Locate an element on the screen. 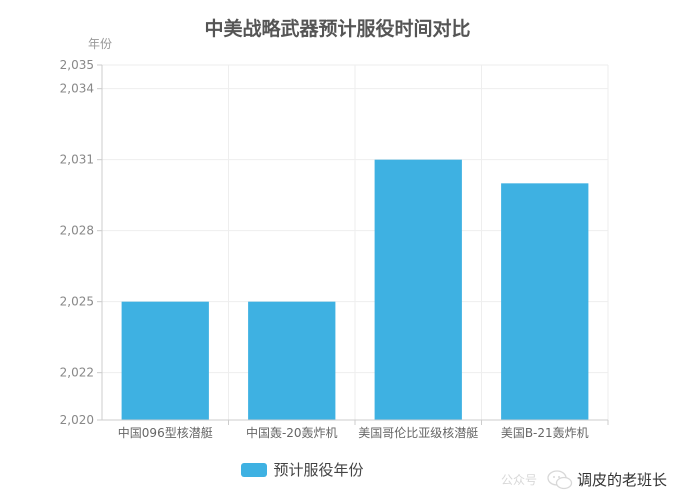 The image size is (675, 500). legend-swatch is located at coordinates (254, 469).